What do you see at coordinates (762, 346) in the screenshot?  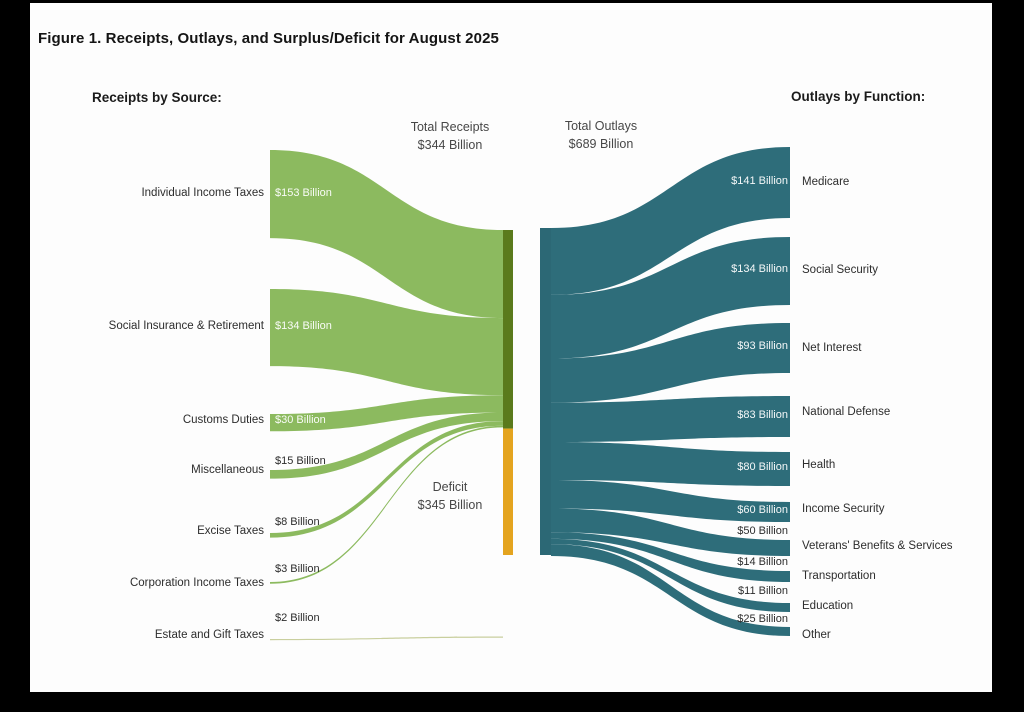 I see `outlay-function-value-net-interest: $93 Billion` at bounding box center [762, 346].